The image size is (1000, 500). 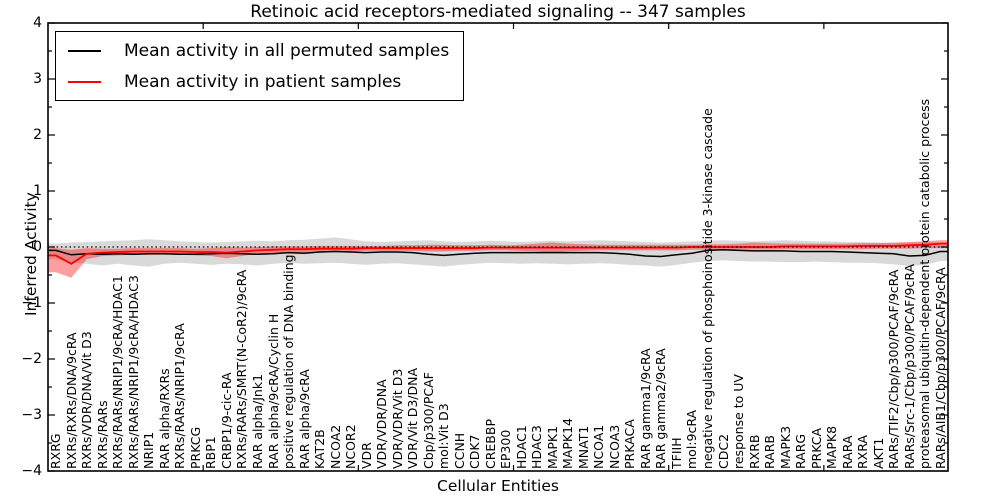 I want to click on x-category-label: CCNH, so click(x=459, y=450).